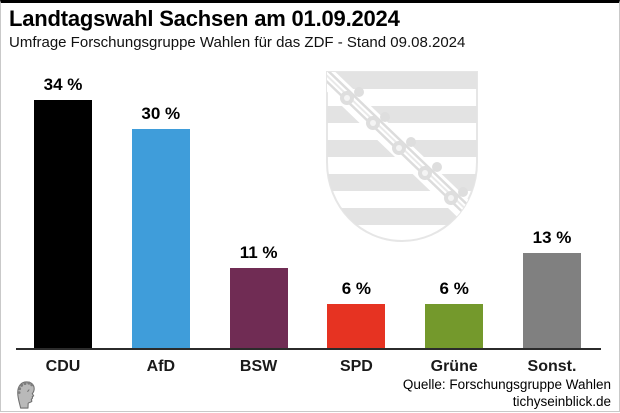 The height and width of the screenshot is (413, 620). What do you see at coordinates (161, 366) in the screenshot?
I see `x-label-afd: AfD` at bounding box center [161, 366].